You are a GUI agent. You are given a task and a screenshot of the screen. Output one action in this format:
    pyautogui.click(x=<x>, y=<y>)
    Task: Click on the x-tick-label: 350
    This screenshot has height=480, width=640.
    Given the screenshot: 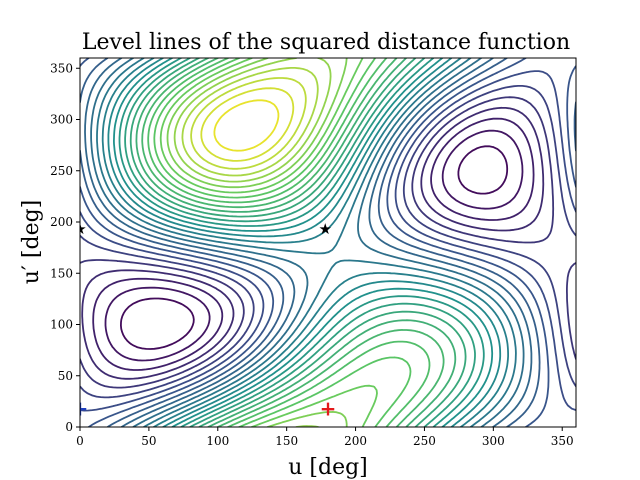 What is the action you would take?
    pyautogui.click(x=562, y=441)
    